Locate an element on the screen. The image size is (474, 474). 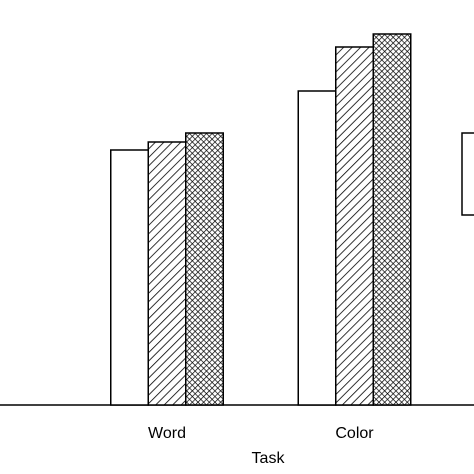
x-tick-label: Color is located at coordinates (354, 433).